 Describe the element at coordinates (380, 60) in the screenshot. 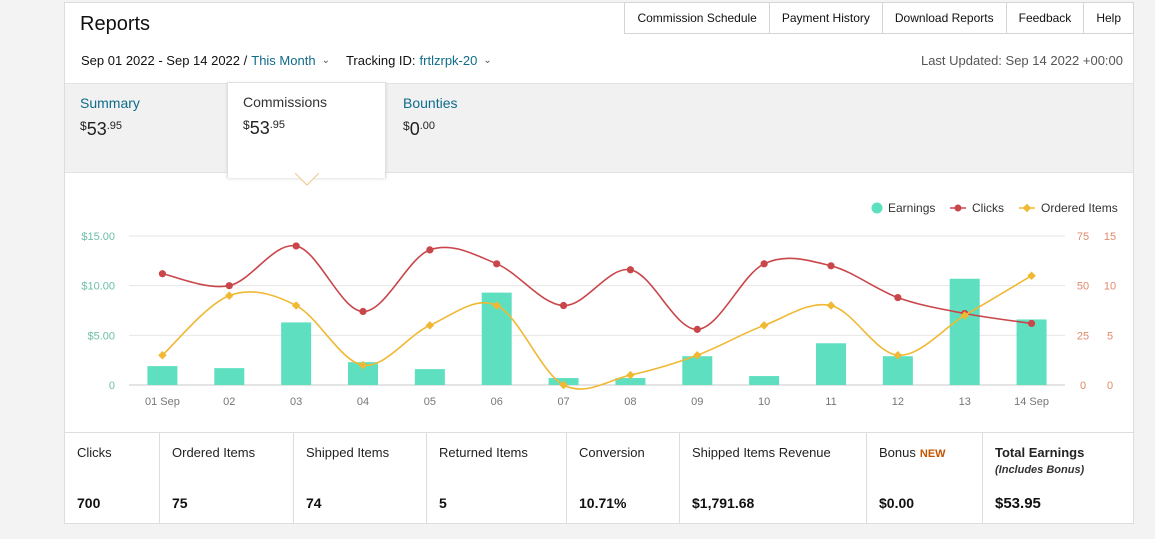

I see `tracking-label: Tracking ID:` at that location.